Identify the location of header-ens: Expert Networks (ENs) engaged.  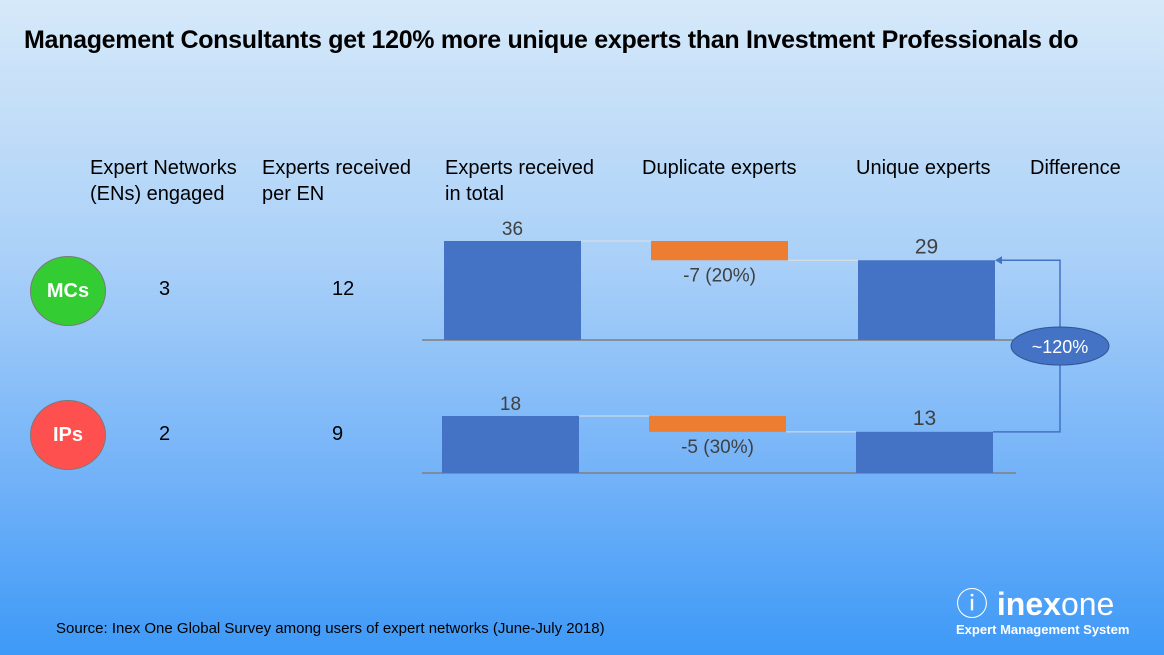
(163, 181).